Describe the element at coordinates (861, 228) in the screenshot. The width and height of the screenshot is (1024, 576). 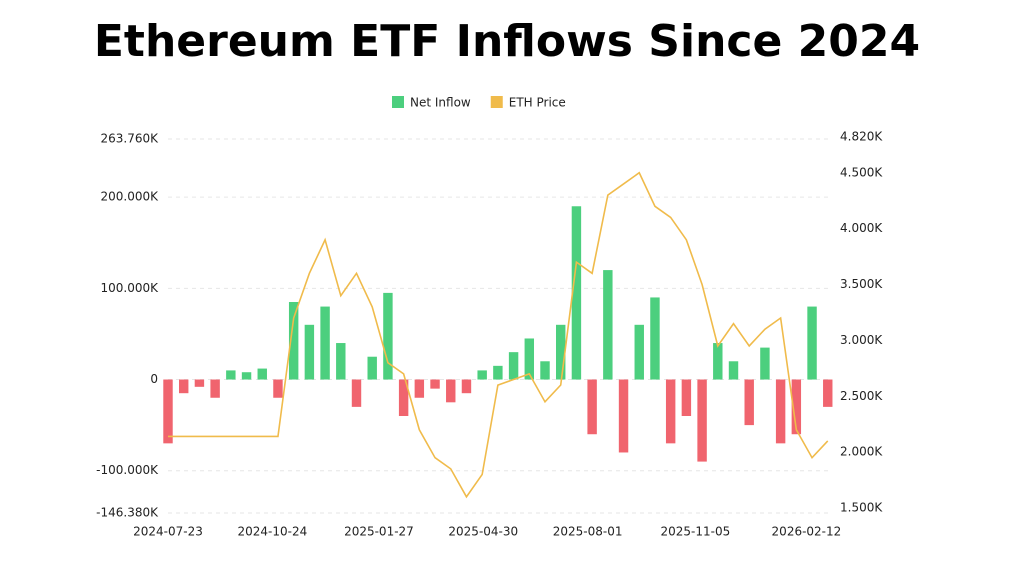
I see `y2-tick-label: 4.000K` at that location.